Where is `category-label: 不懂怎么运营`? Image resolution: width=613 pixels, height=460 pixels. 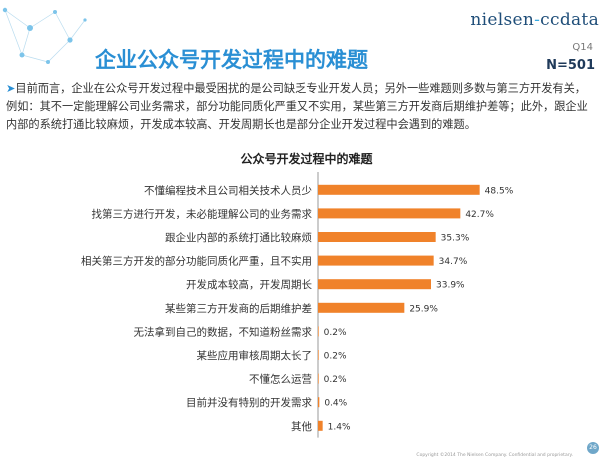 category-label: 不懂怎么运营 is located at coordinates (280, 379).